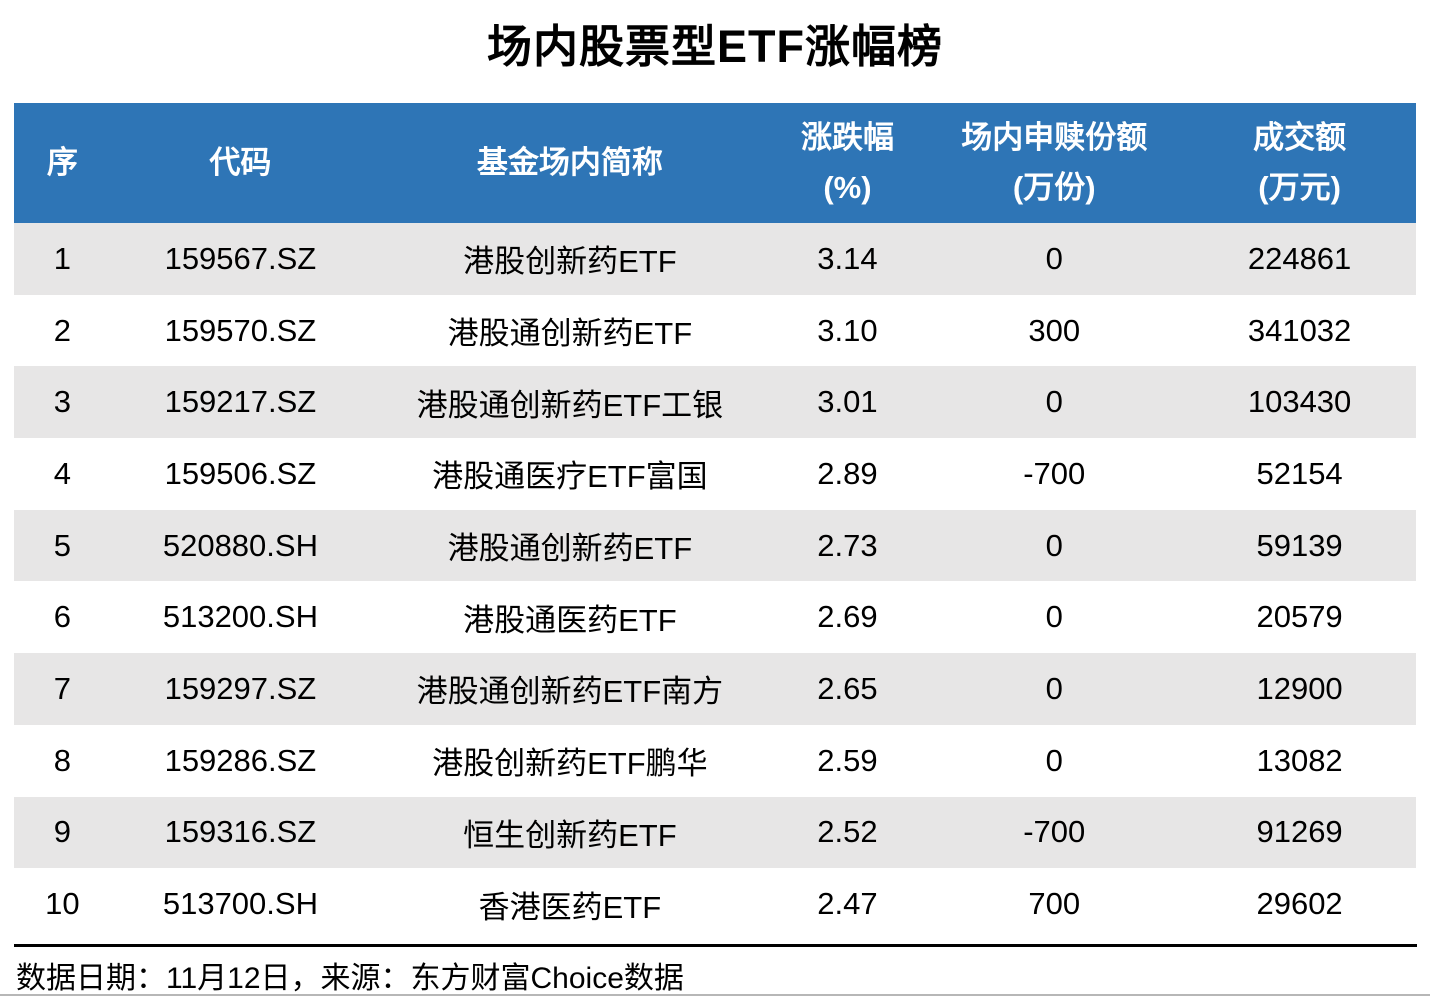 The width and height of the screenshot is (1430, 1000). I want to click on table-header-row: 序 代码 基金场内简称 涨跌幅 (%) 场内申赎份额 (万份) 成交额 (万元), so click(715, 163).